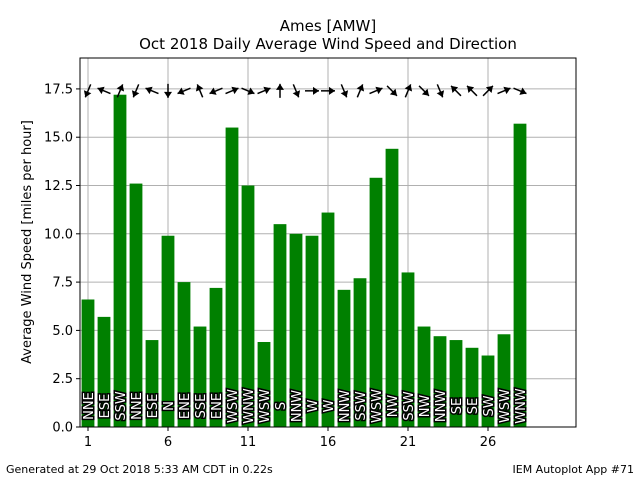 Image resolution: width=640 pixels, height=480 pixels. What do you see at coordinates (58, 186) in the screenshot?
I see `y-tick-label: 12.5` at bounding box center [58, 186].